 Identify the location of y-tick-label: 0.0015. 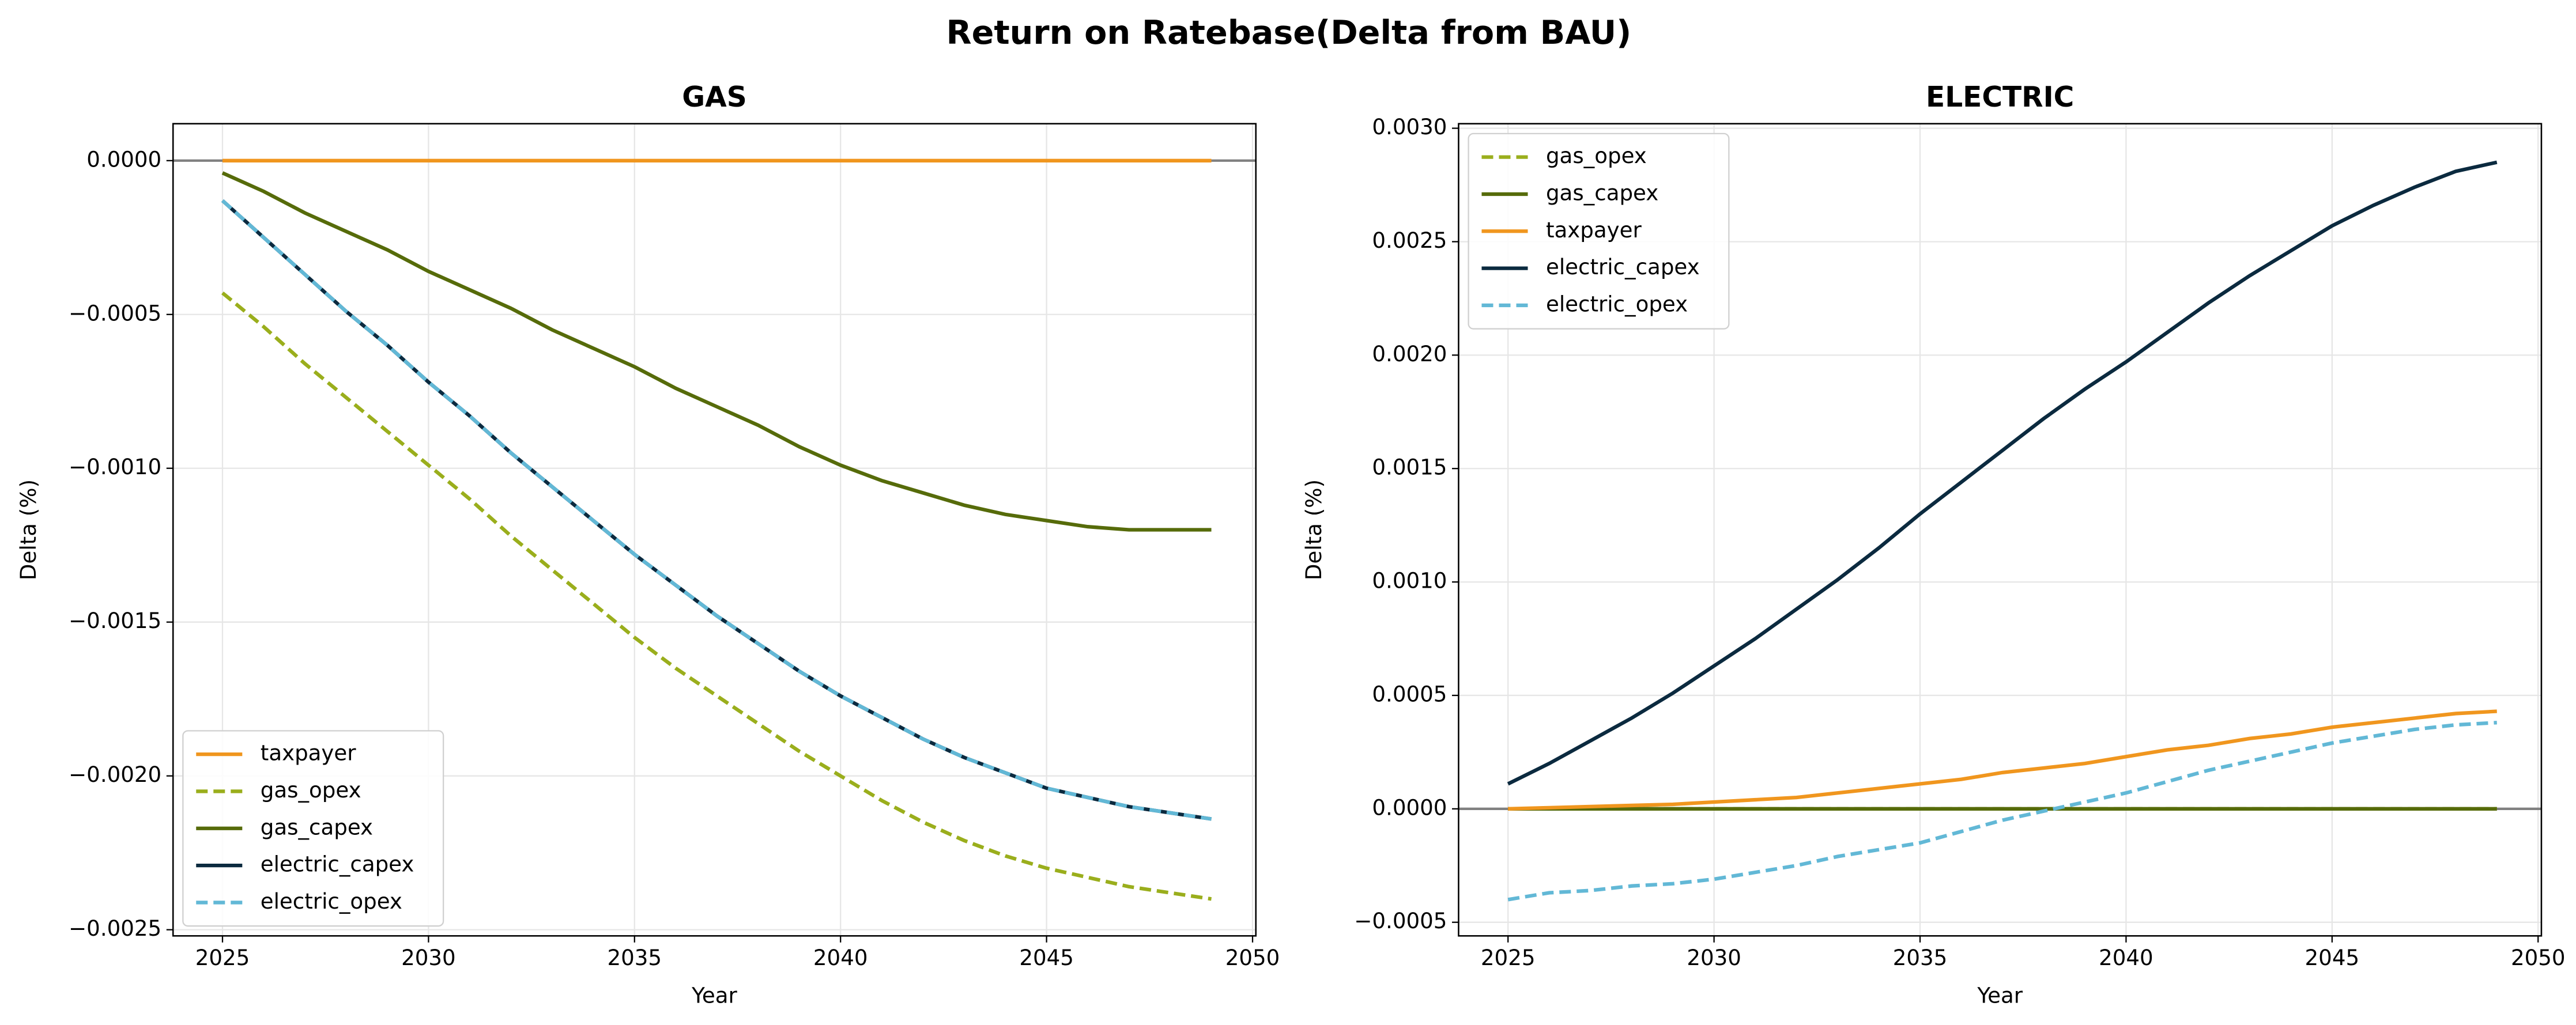
(1409, 467).